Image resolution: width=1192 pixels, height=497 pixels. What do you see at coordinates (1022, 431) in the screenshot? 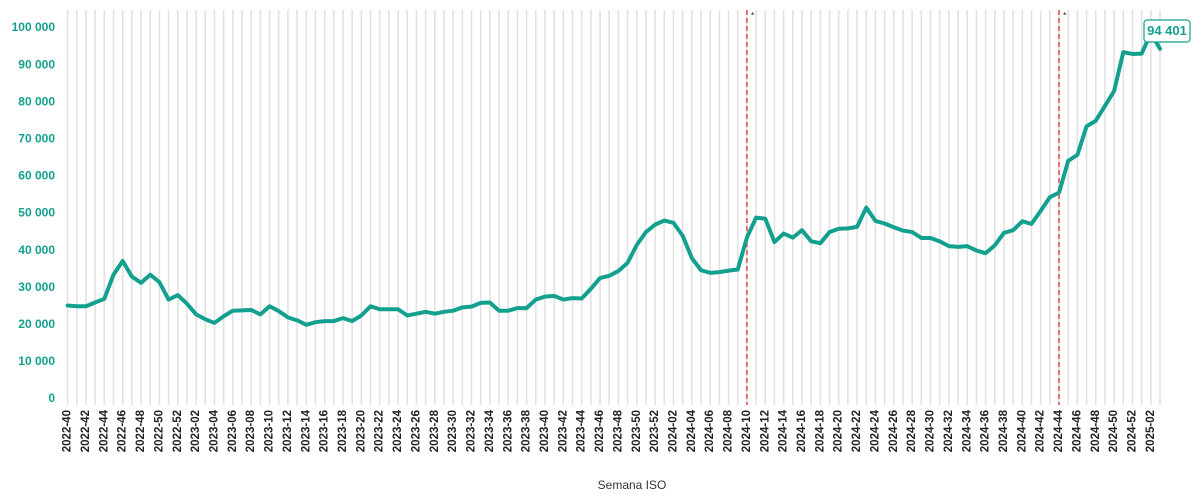
I see `x-tick-label: 2024-40` at bounding box center [1022, 431].